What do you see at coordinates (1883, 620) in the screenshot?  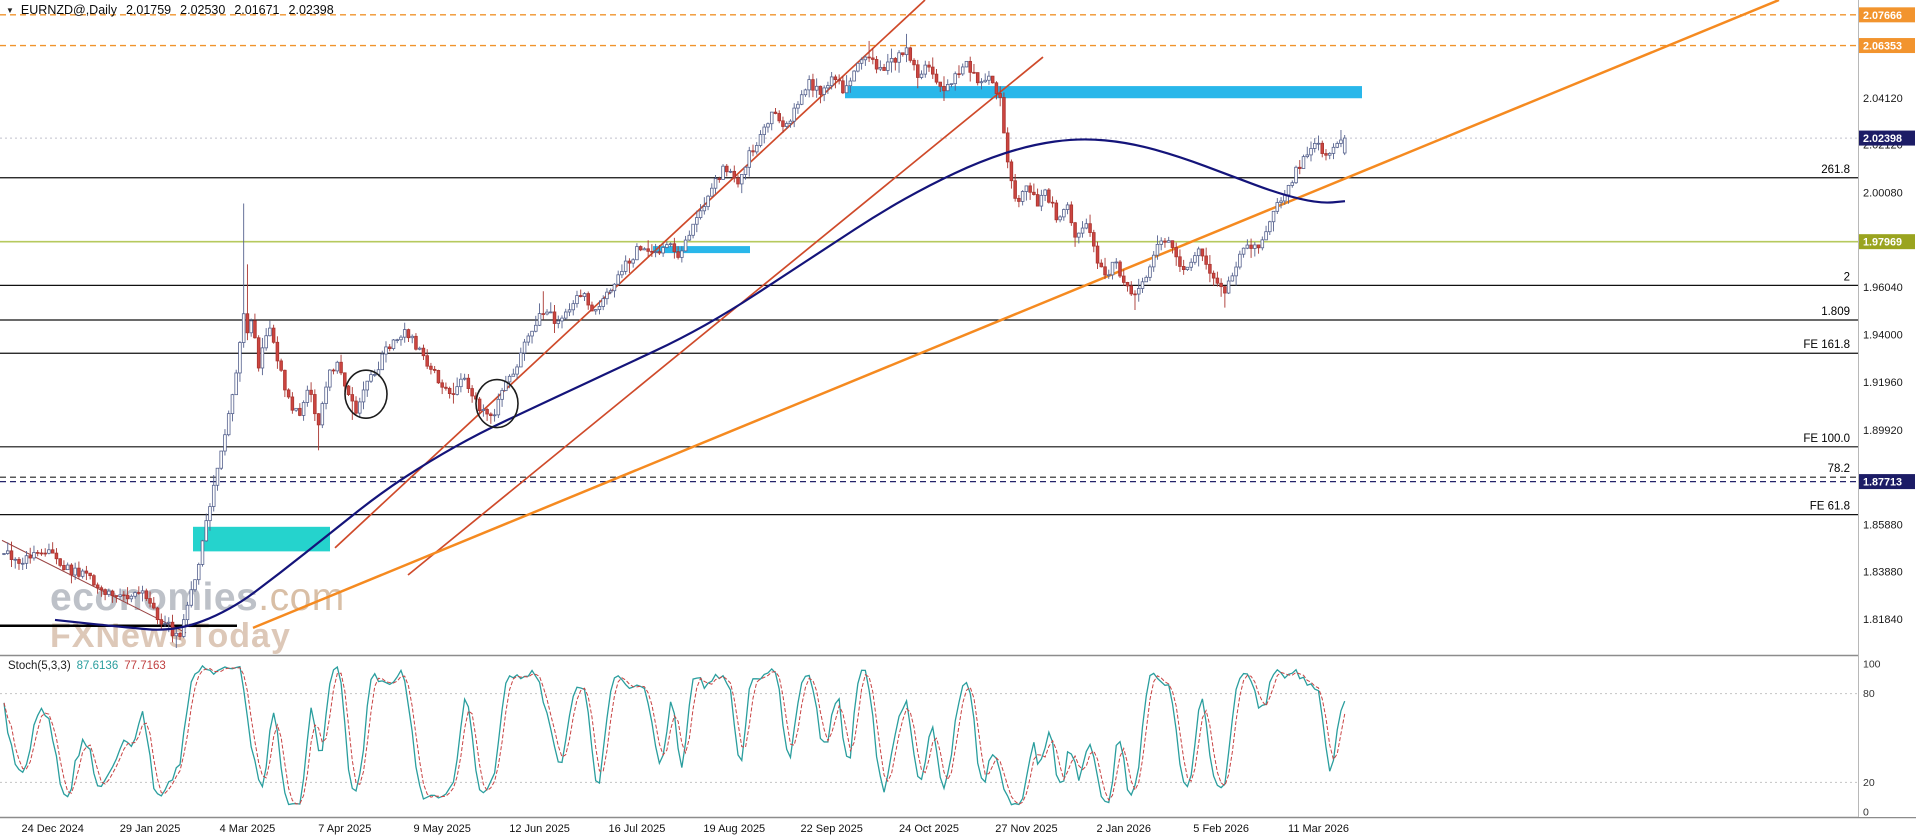 I see `price-tick-label: 1.81840` at bounding box center [1883, 620].